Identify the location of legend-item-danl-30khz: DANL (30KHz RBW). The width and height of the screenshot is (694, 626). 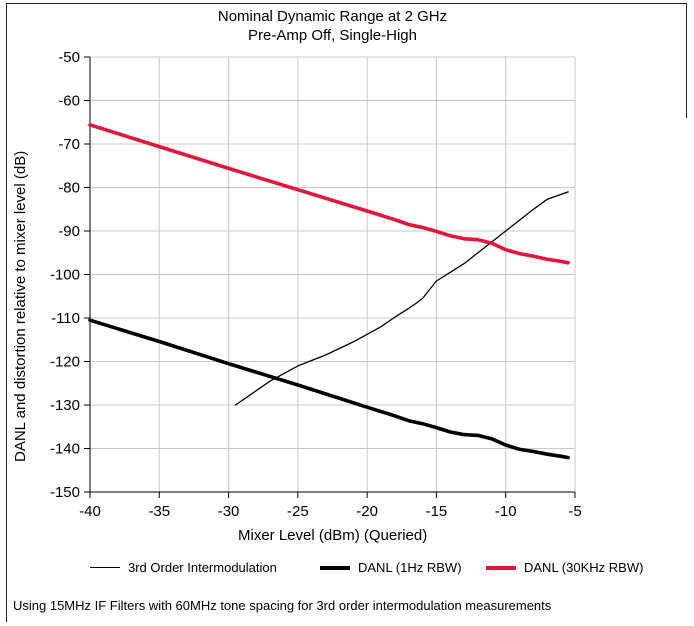
(564, 567).